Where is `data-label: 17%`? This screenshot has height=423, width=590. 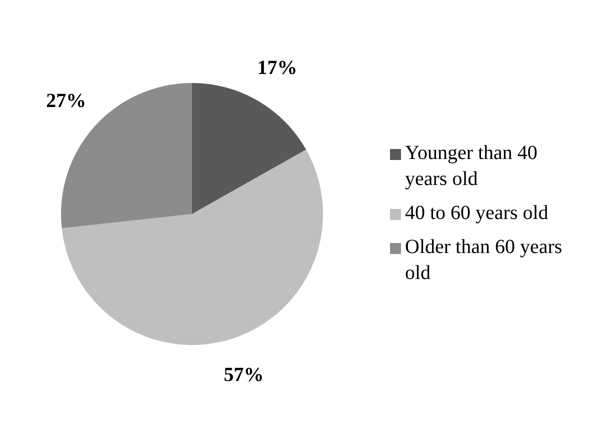 data-label: 17% is located at coordinates (277, 68).